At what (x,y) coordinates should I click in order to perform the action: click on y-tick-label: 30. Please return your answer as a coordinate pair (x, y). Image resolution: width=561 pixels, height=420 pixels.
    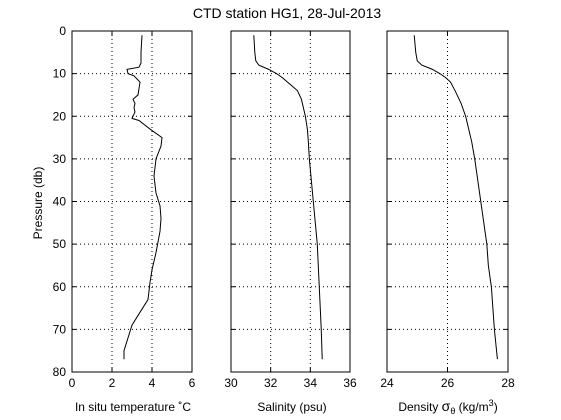
    Looking at the image, I should click on (60, 159).